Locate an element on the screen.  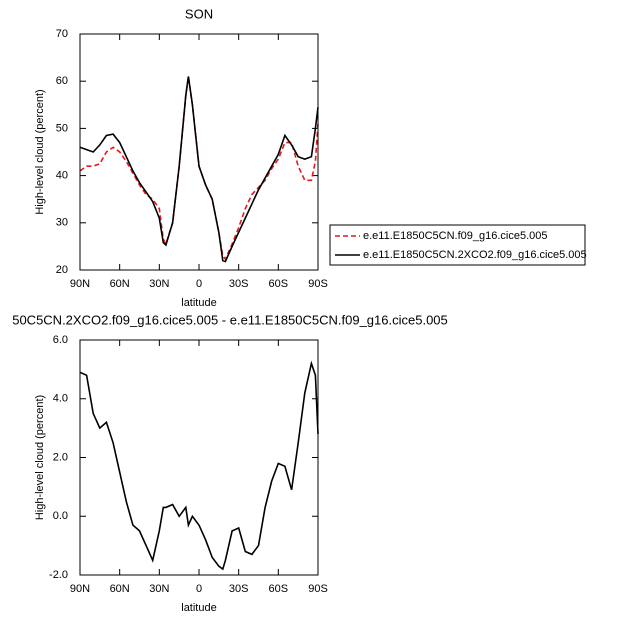
legend-box is located at coordinates (457, 245).